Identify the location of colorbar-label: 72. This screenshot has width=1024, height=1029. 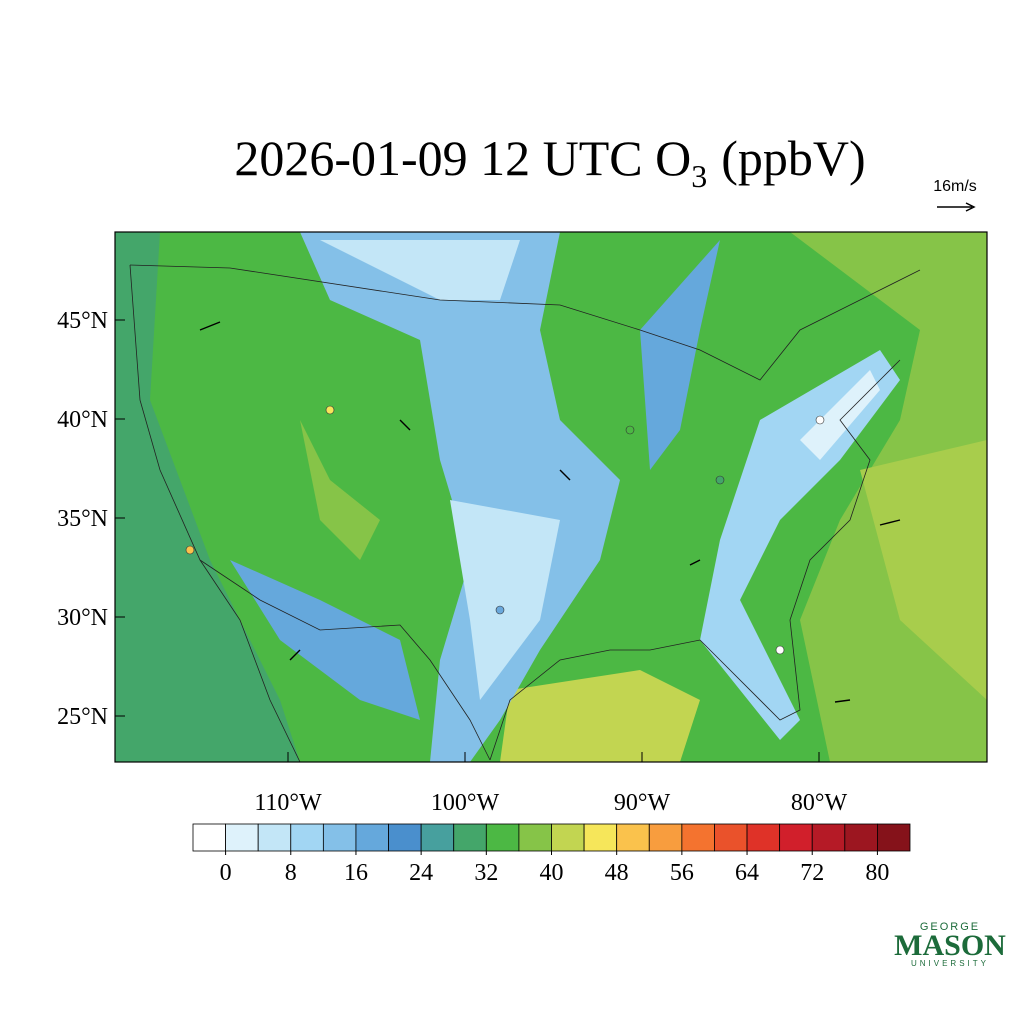
(812, 873).